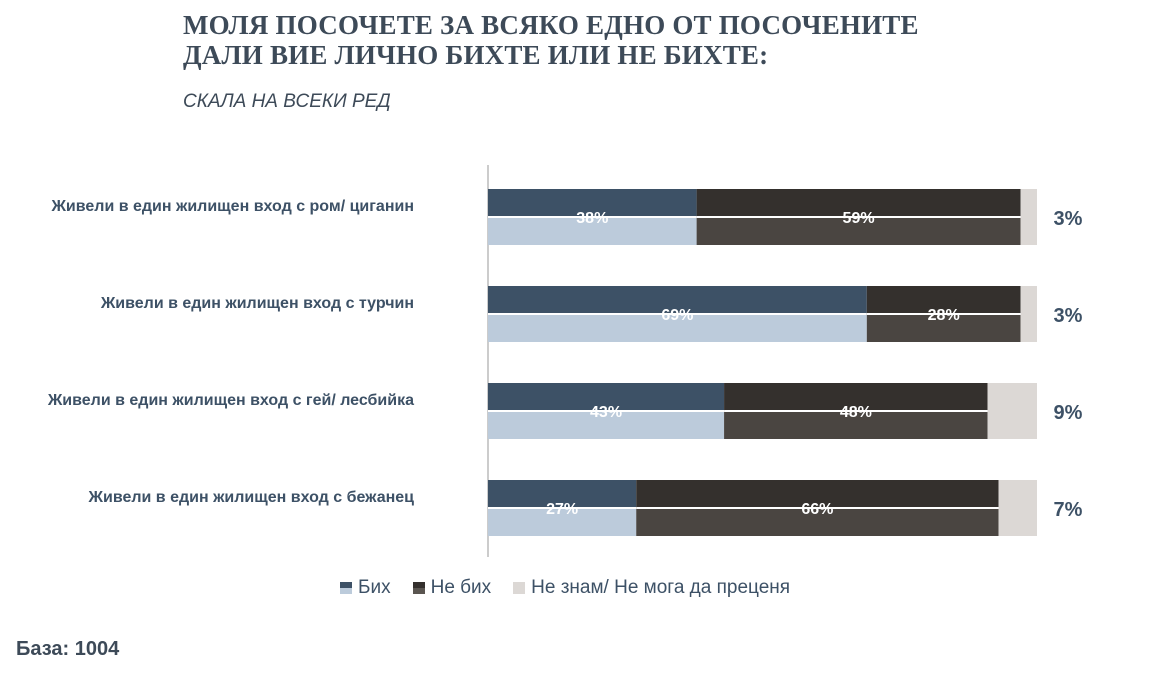 Image resolution: width=1160 pixels, height=688 pixels. Describe the element at coordinates (68, 649) in the screenshot. I see `base-note: База: 1004` at that location.